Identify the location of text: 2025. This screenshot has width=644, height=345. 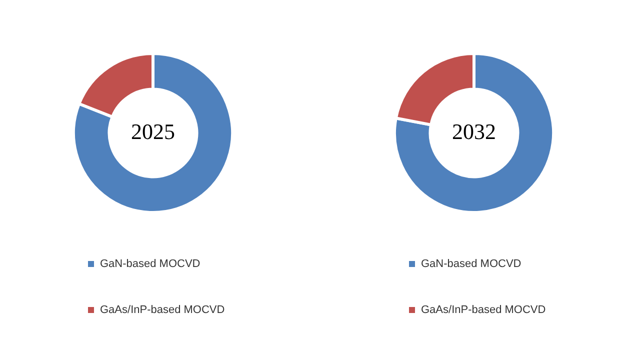
(153, 131).